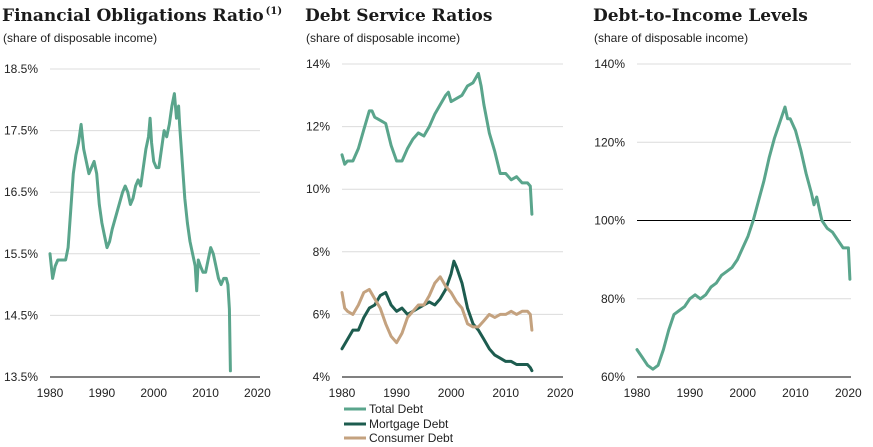 This screenshot has height=447, width=873. Describe the element at coordinates (322, 252) in the screenshot. I see `y-tick-label: 8%` at that location.